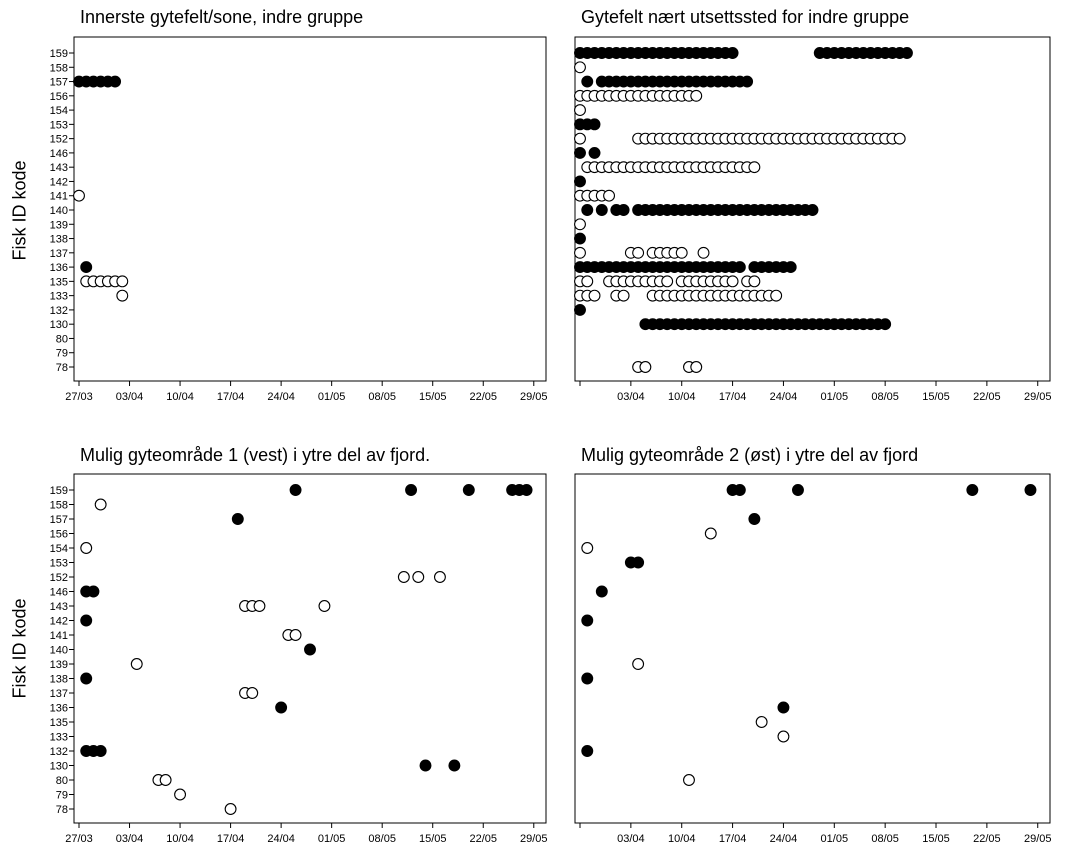  I want to click on y-tick-label: 135, so click(59, 723).